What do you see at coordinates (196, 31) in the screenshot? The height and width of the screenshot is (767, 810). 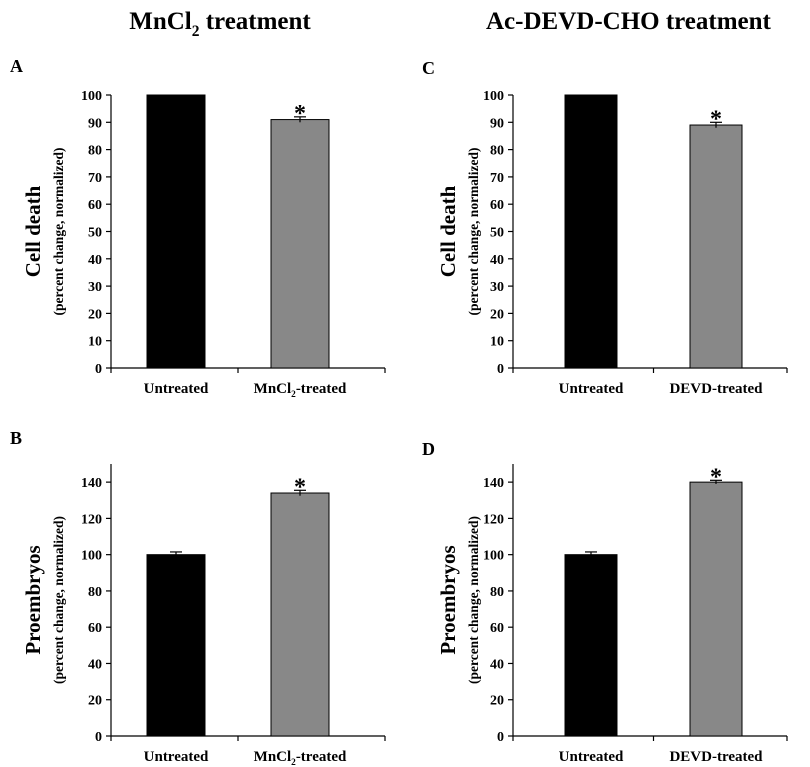 I see `column-title-mncl2-sub: 2` at bounding box center [196, 31].